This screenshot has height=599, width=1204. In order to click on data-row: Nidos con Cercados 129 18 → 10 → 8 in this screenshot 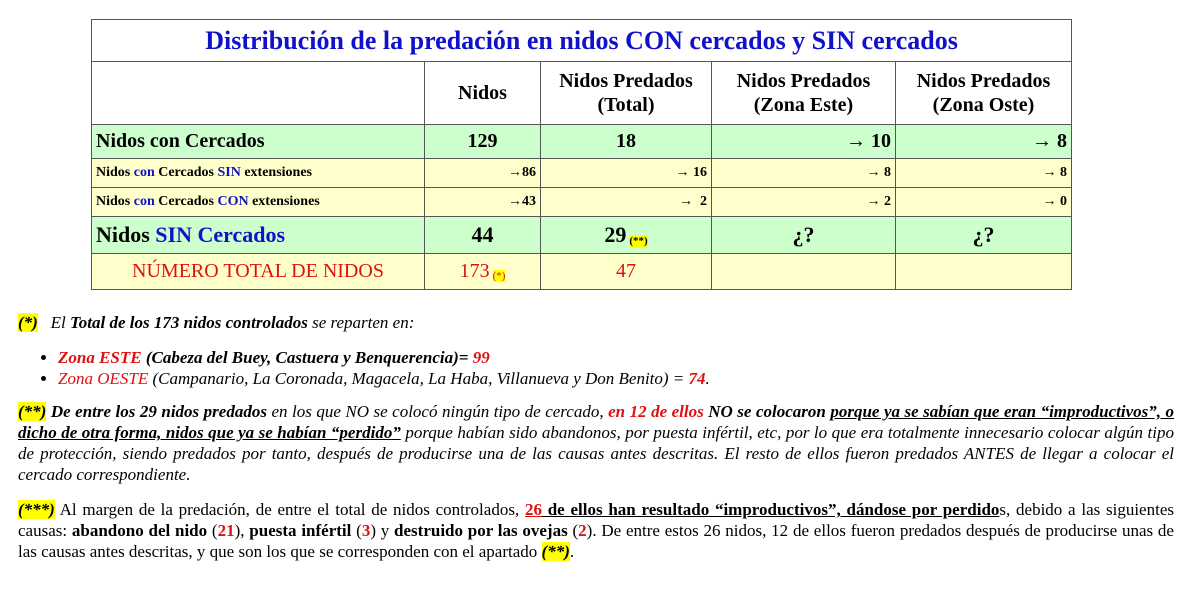, I will do `click(582, 141)`.